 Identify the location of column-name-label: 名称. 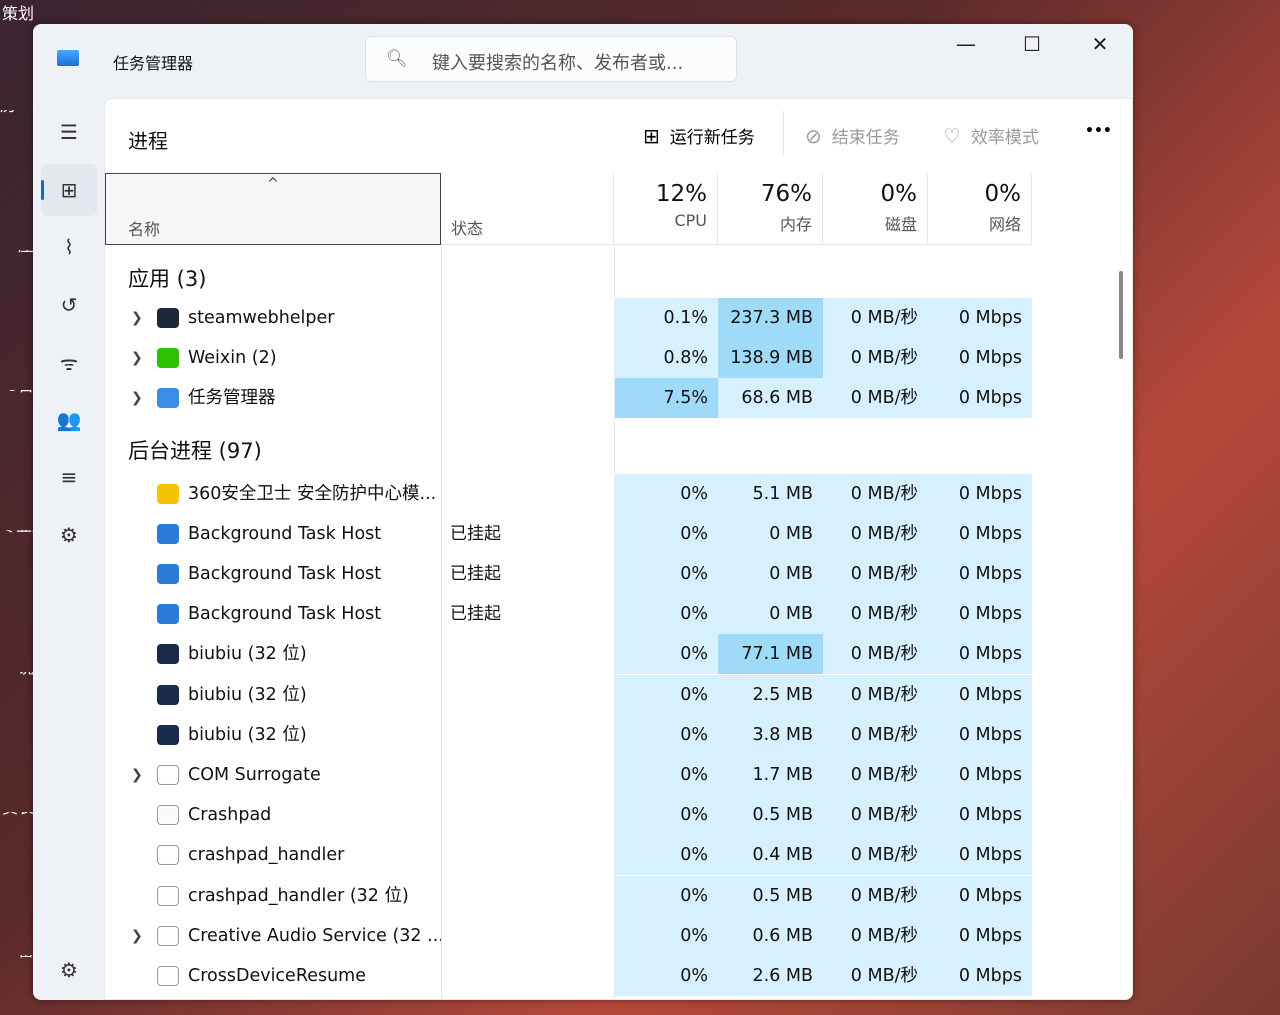
(144, 229).